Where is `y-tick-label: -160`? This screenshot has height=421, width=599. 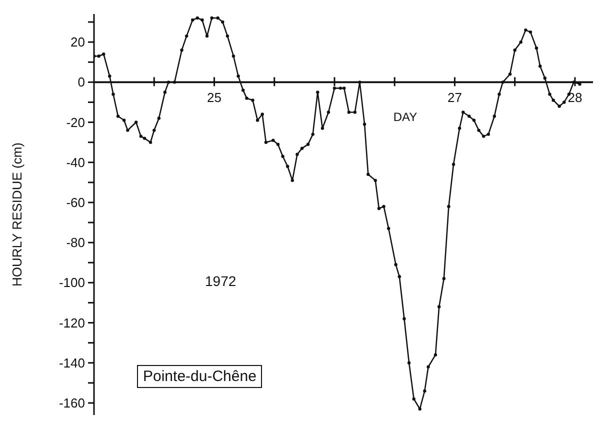
y-tick-label: -160 is located at coordinates (71, 402).